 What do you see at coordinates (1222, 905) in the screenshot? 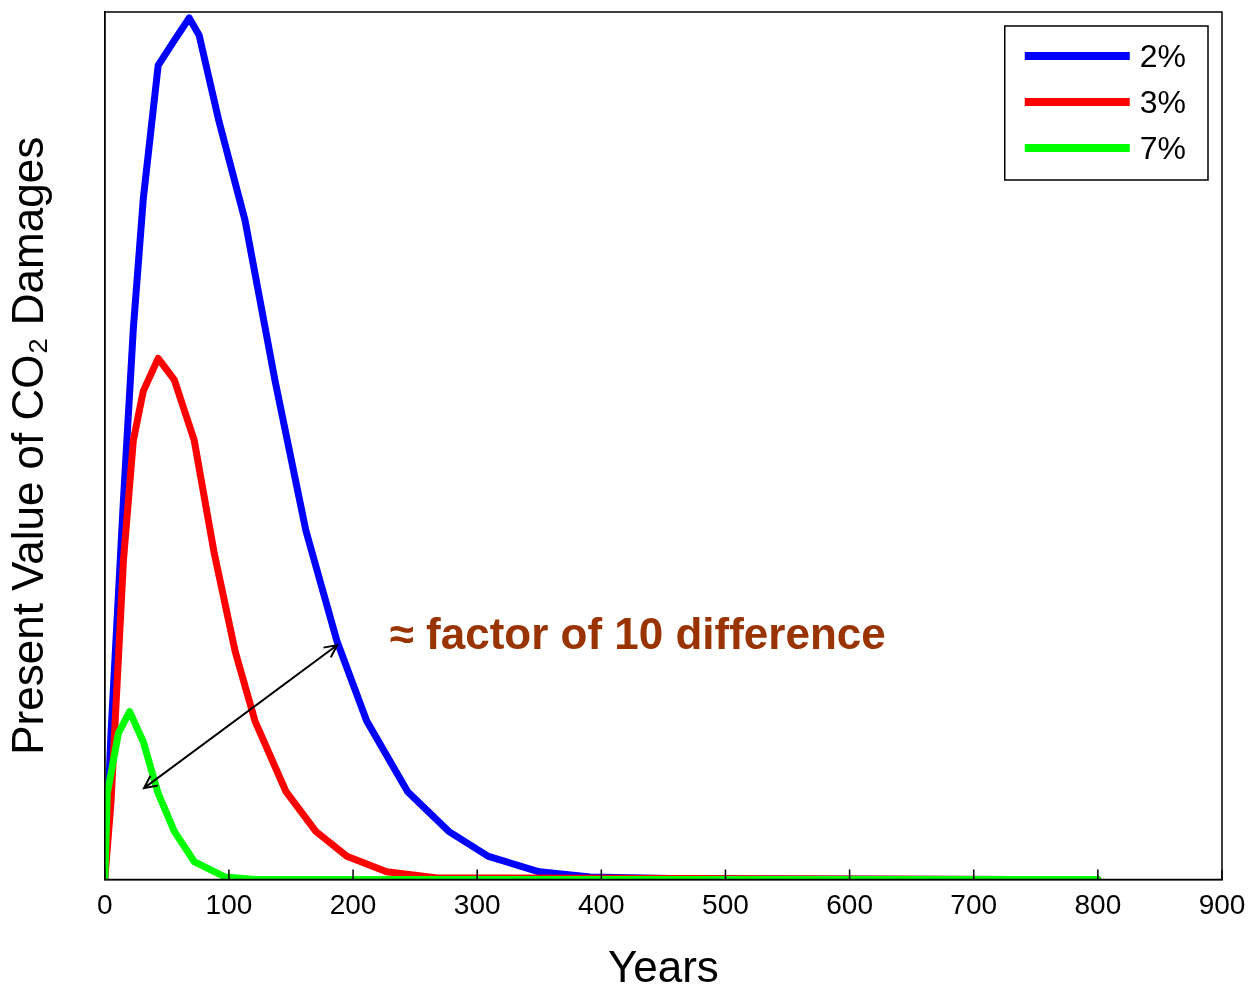
I see `x-tick-label: 900` at bounding box center [1222, 905].